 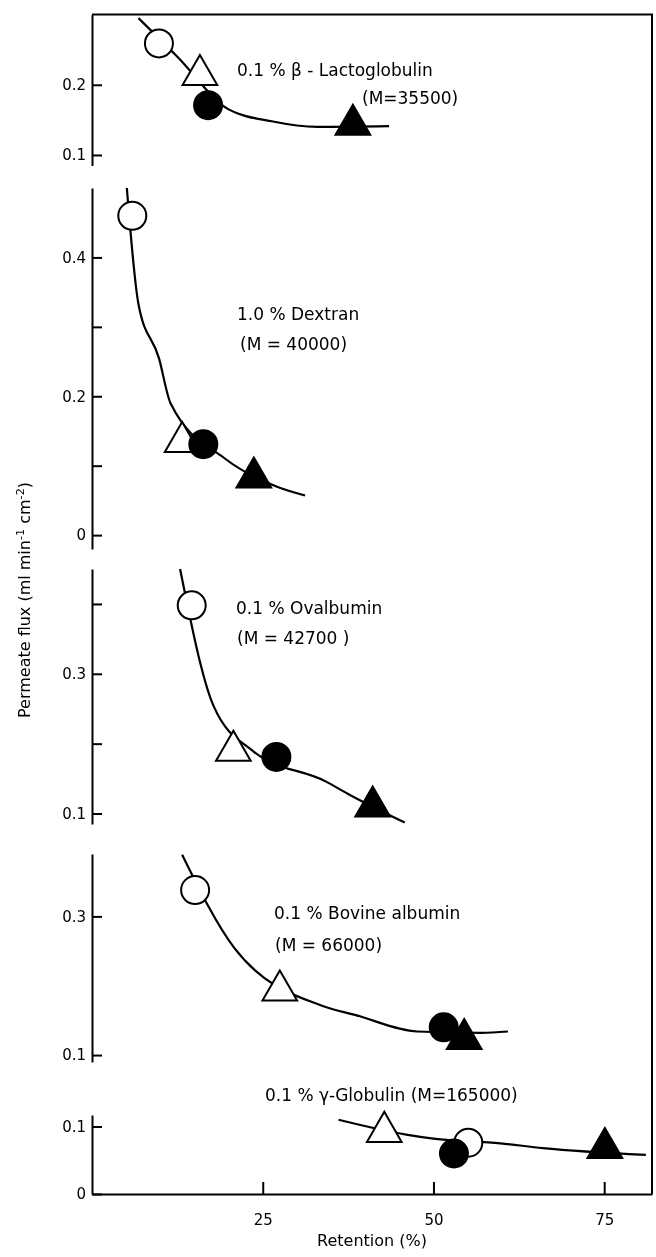 I want to click on annotation: (M = 66000), so click(x=329, y=945).